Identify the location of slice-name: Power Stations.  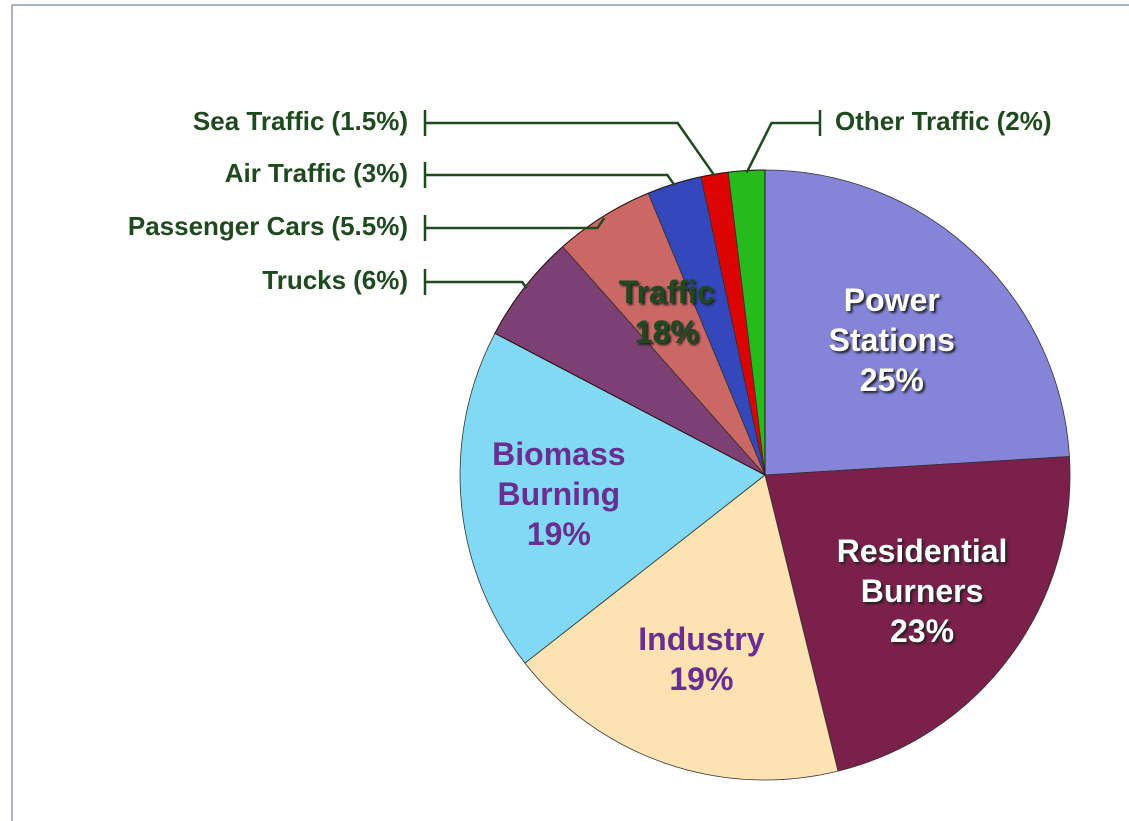
(891, 320).